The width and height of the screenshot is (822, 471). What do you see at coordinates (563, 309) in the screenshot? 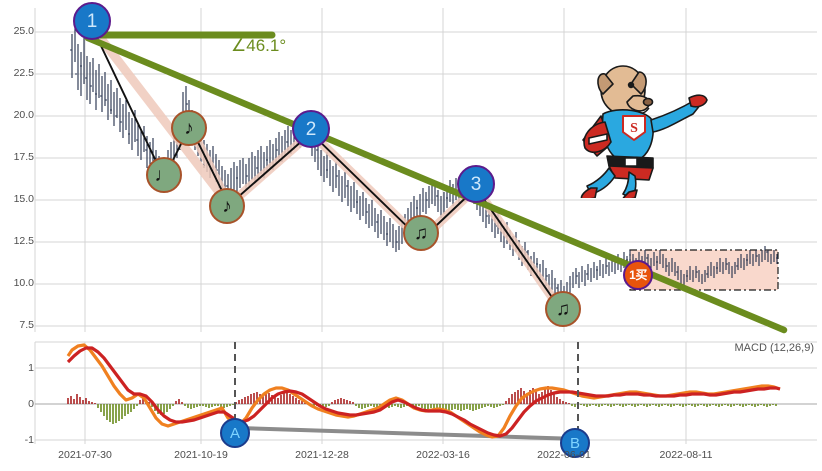
I see `note-marker-e: ♫` at bounding box center [563, 309].